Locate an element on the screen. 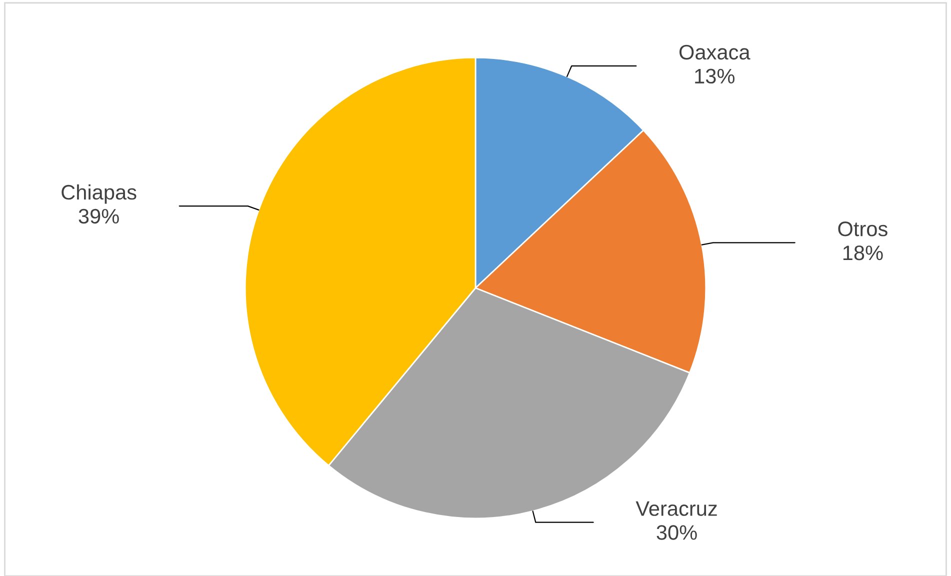 Image resolution: width=951 pixels, height=576 pixels. data-label: 18% is located at coordinates (863, 252).